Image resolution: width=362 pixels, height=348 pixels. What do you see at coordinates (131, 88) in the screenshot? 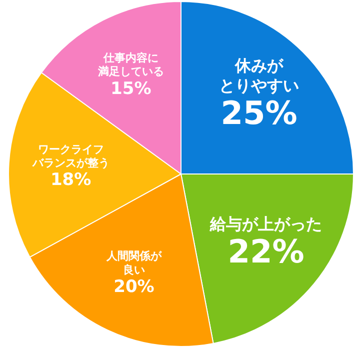
I see `data-label: 15%` at bounding box center [131, 88].